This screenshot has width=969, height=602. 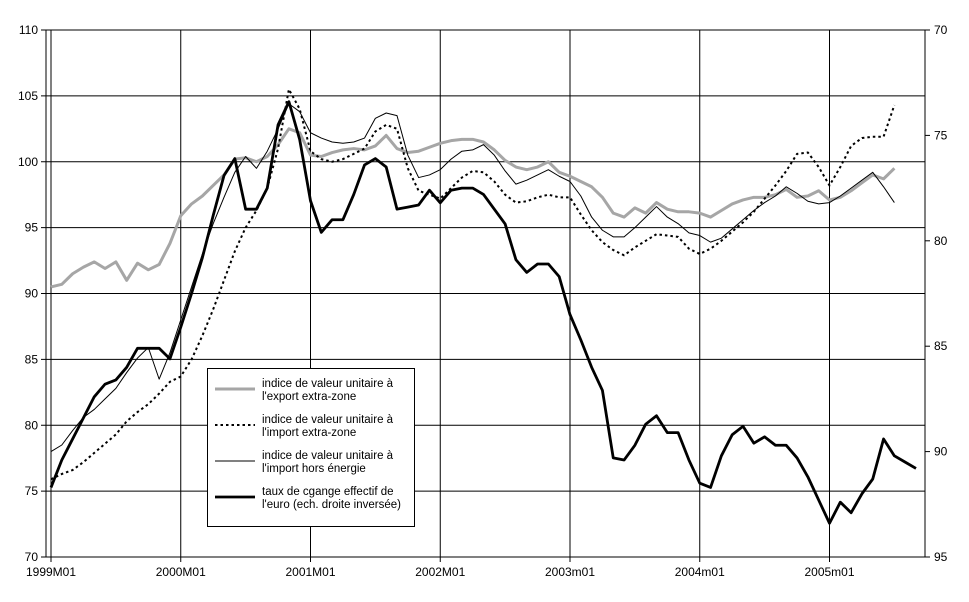 What do you see at coordinates (941, 346) in the screenshot?
I see `right-axis-tick-label: 85` at bounding box center [941, 346].